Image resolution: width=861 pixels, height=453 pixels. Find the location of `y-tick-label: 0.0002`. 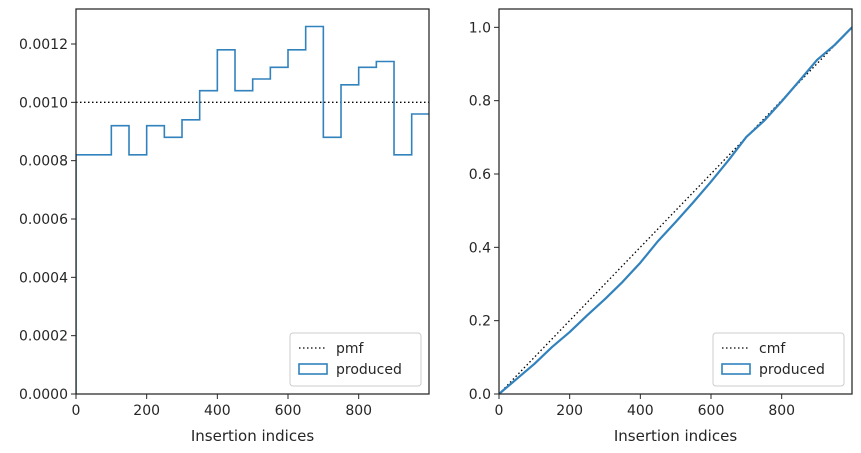

y-tick-label: 0.0002 is located at coordinates (43, 337).